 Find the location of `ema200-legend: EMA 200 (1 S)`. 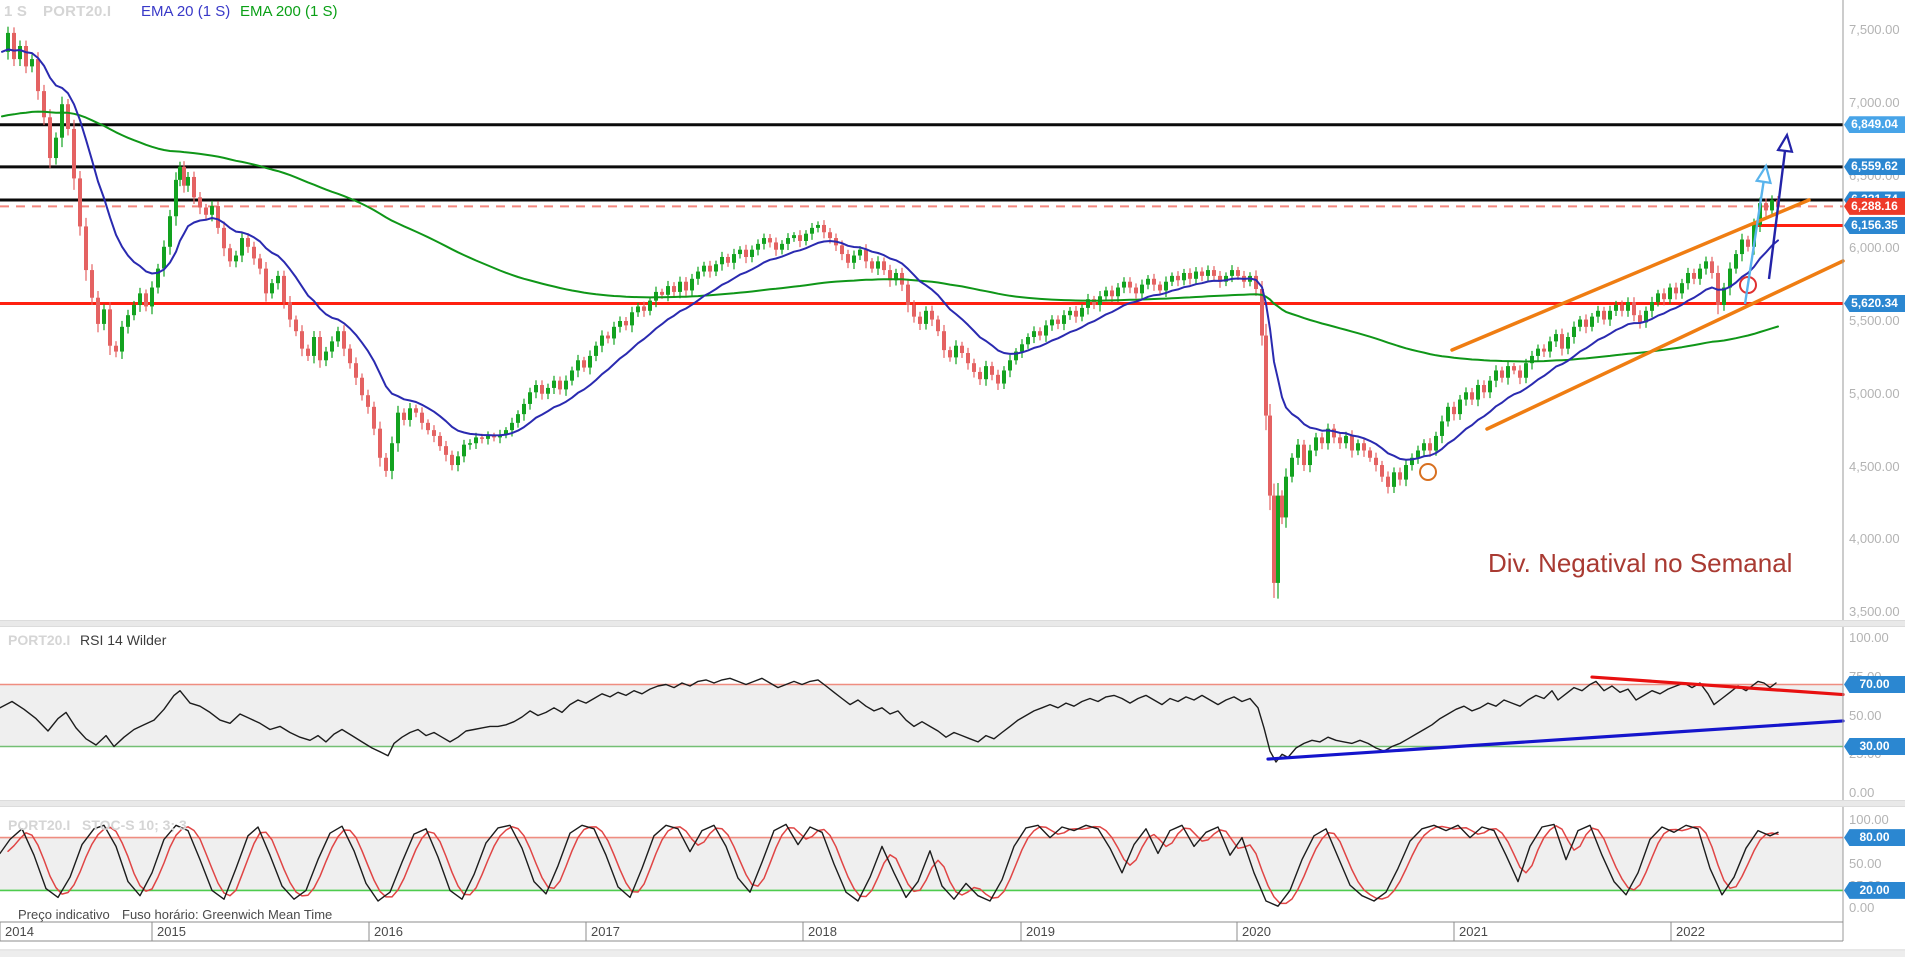

ema200-legend: EMA 200 (1 S) is located at coordinates (289, 11).